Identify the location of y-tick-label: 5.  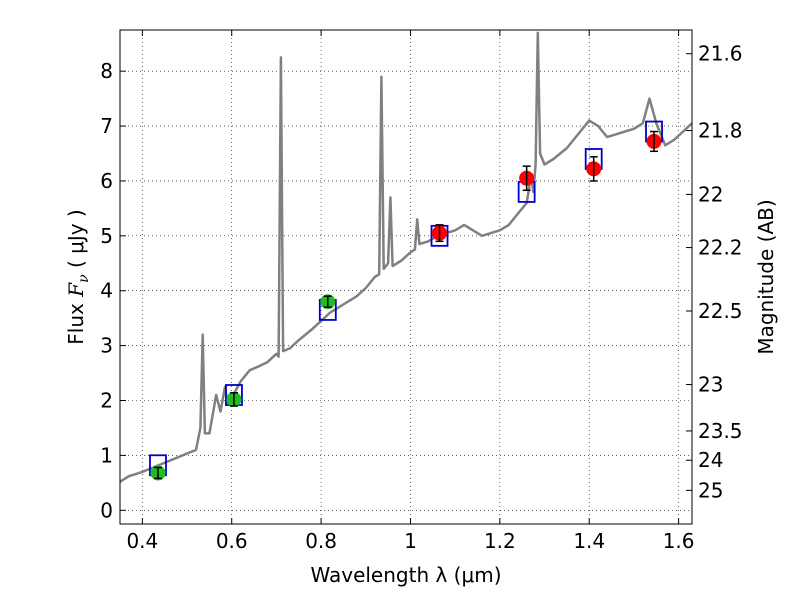
(106, 236).